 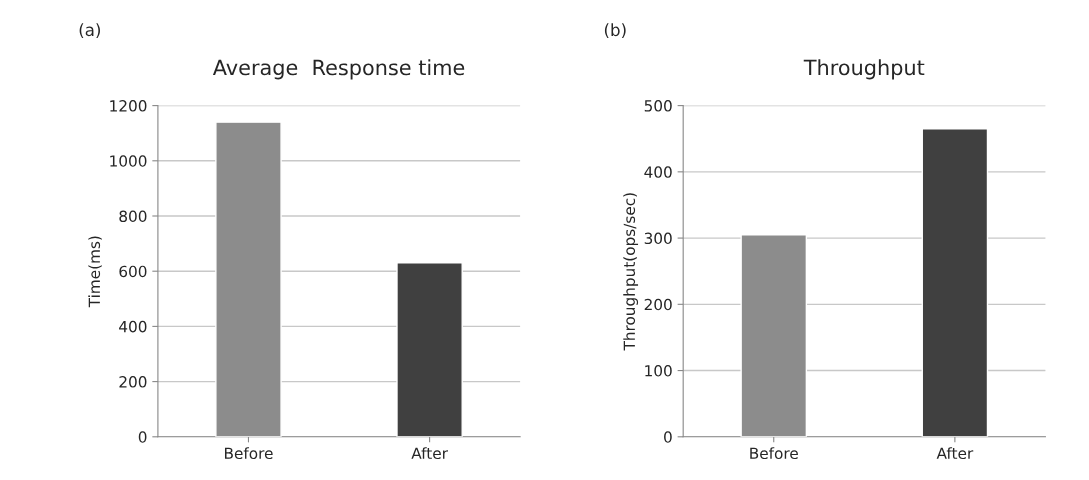 I want to click on chart-title: Average Response time, so click(x=338, y=69).